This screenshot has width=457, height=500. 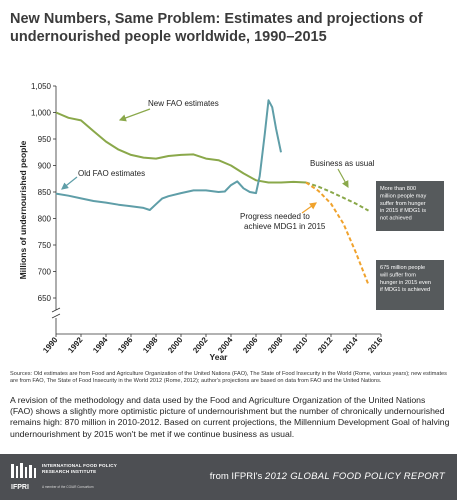 I want to click on y-axis-label: Millions of undernourished people, so click(x=23, y=209).